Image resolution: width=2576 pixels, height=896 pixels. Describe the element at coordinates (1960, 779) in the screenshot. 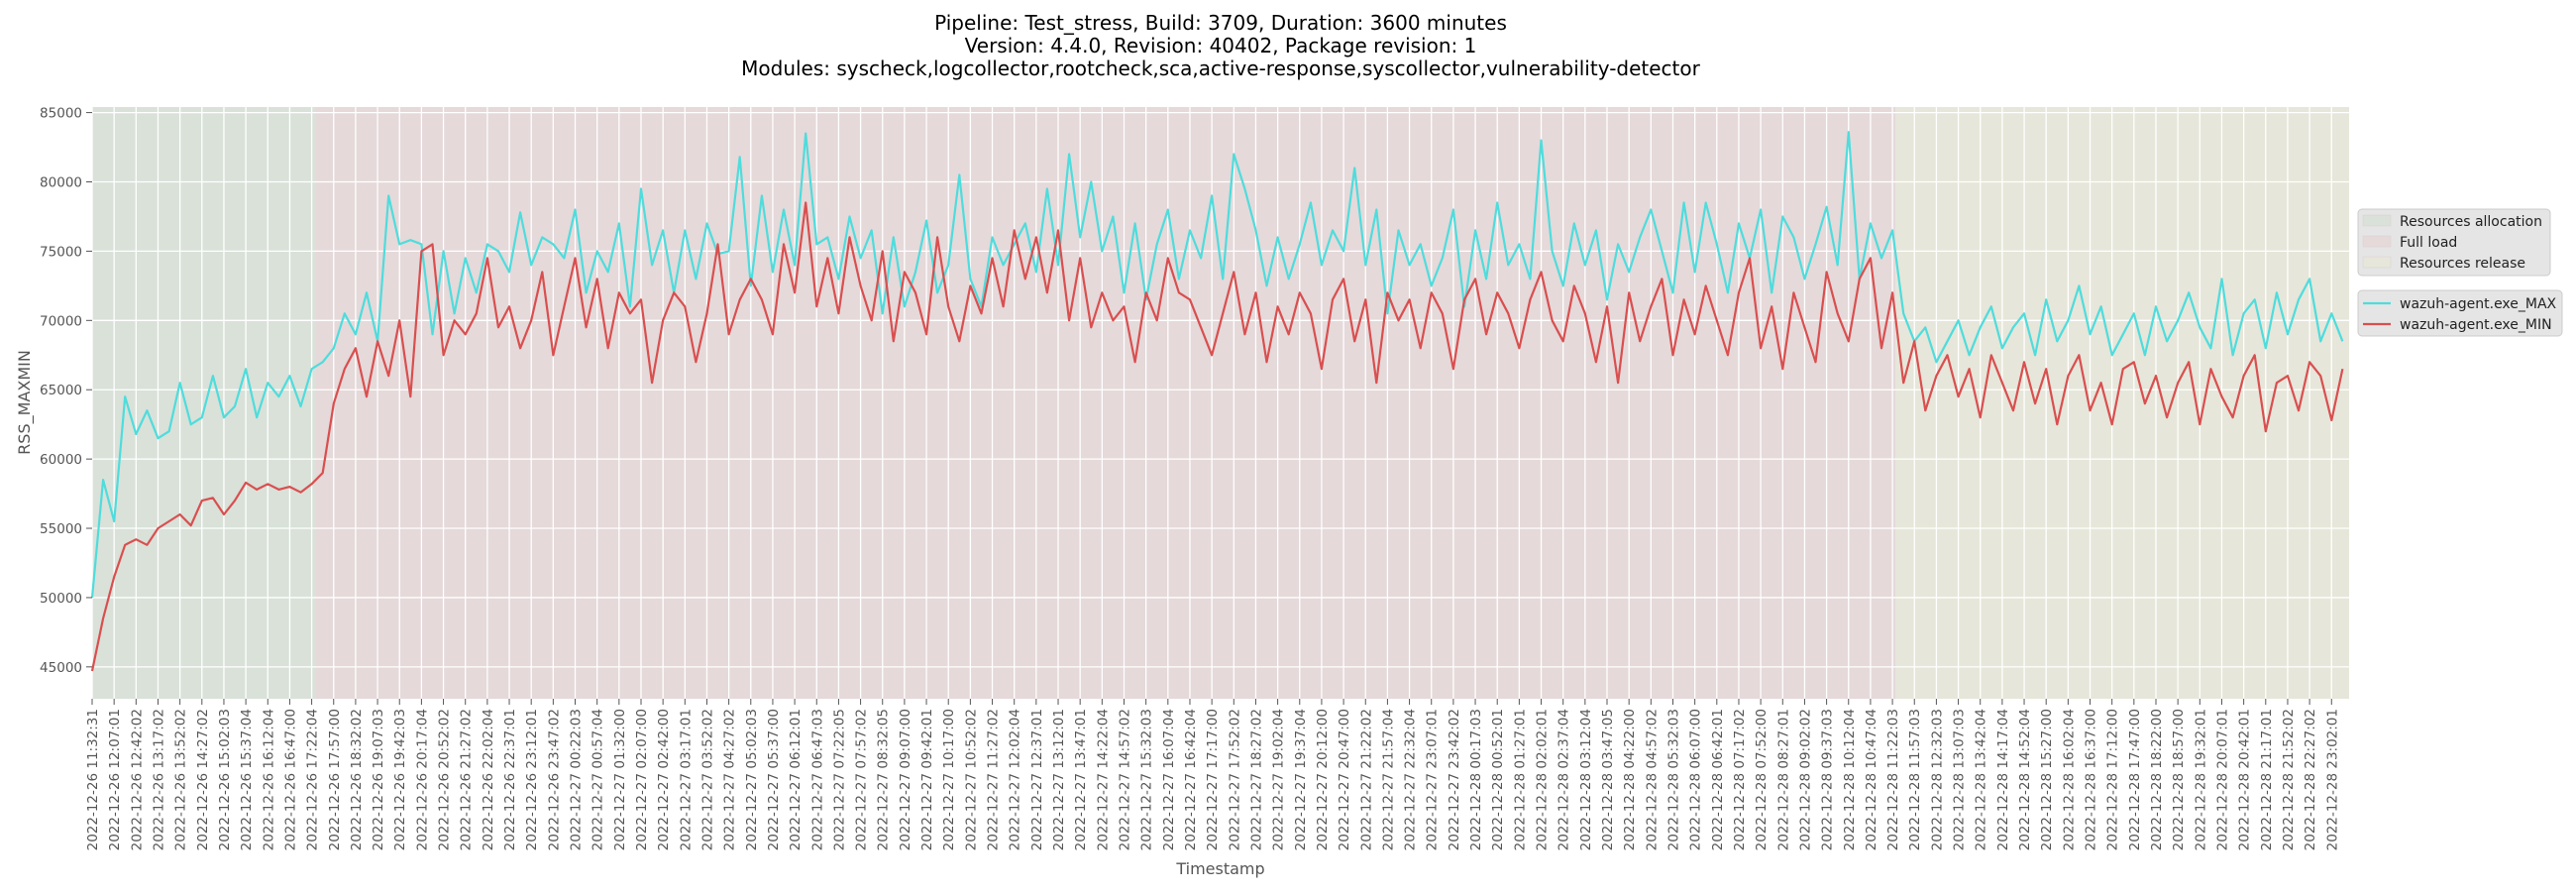

I see `x-tick-label: 2022-12-28 13:07:03` at that location.